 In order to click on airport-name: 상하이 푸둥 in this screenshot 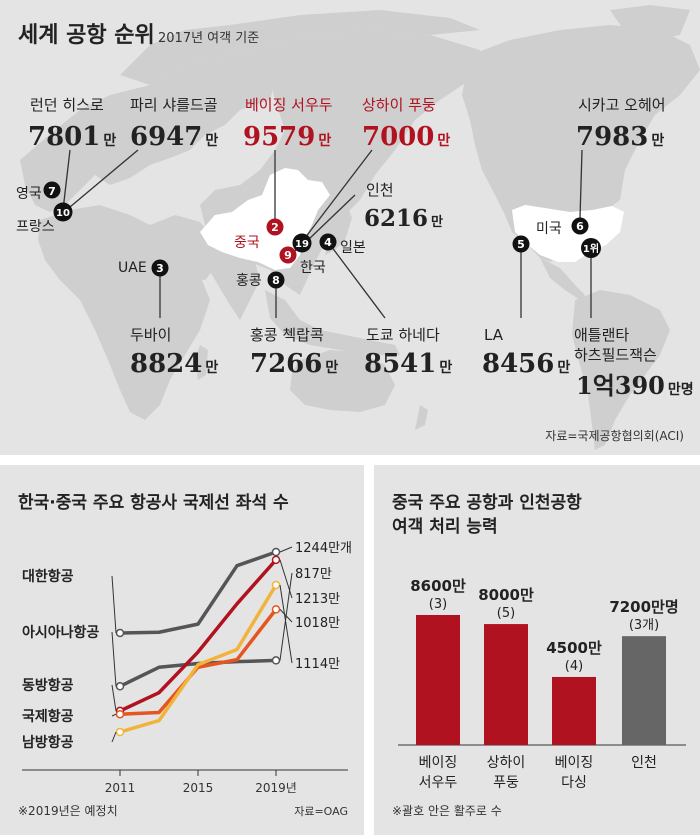, I will do `click(399, 105)`.